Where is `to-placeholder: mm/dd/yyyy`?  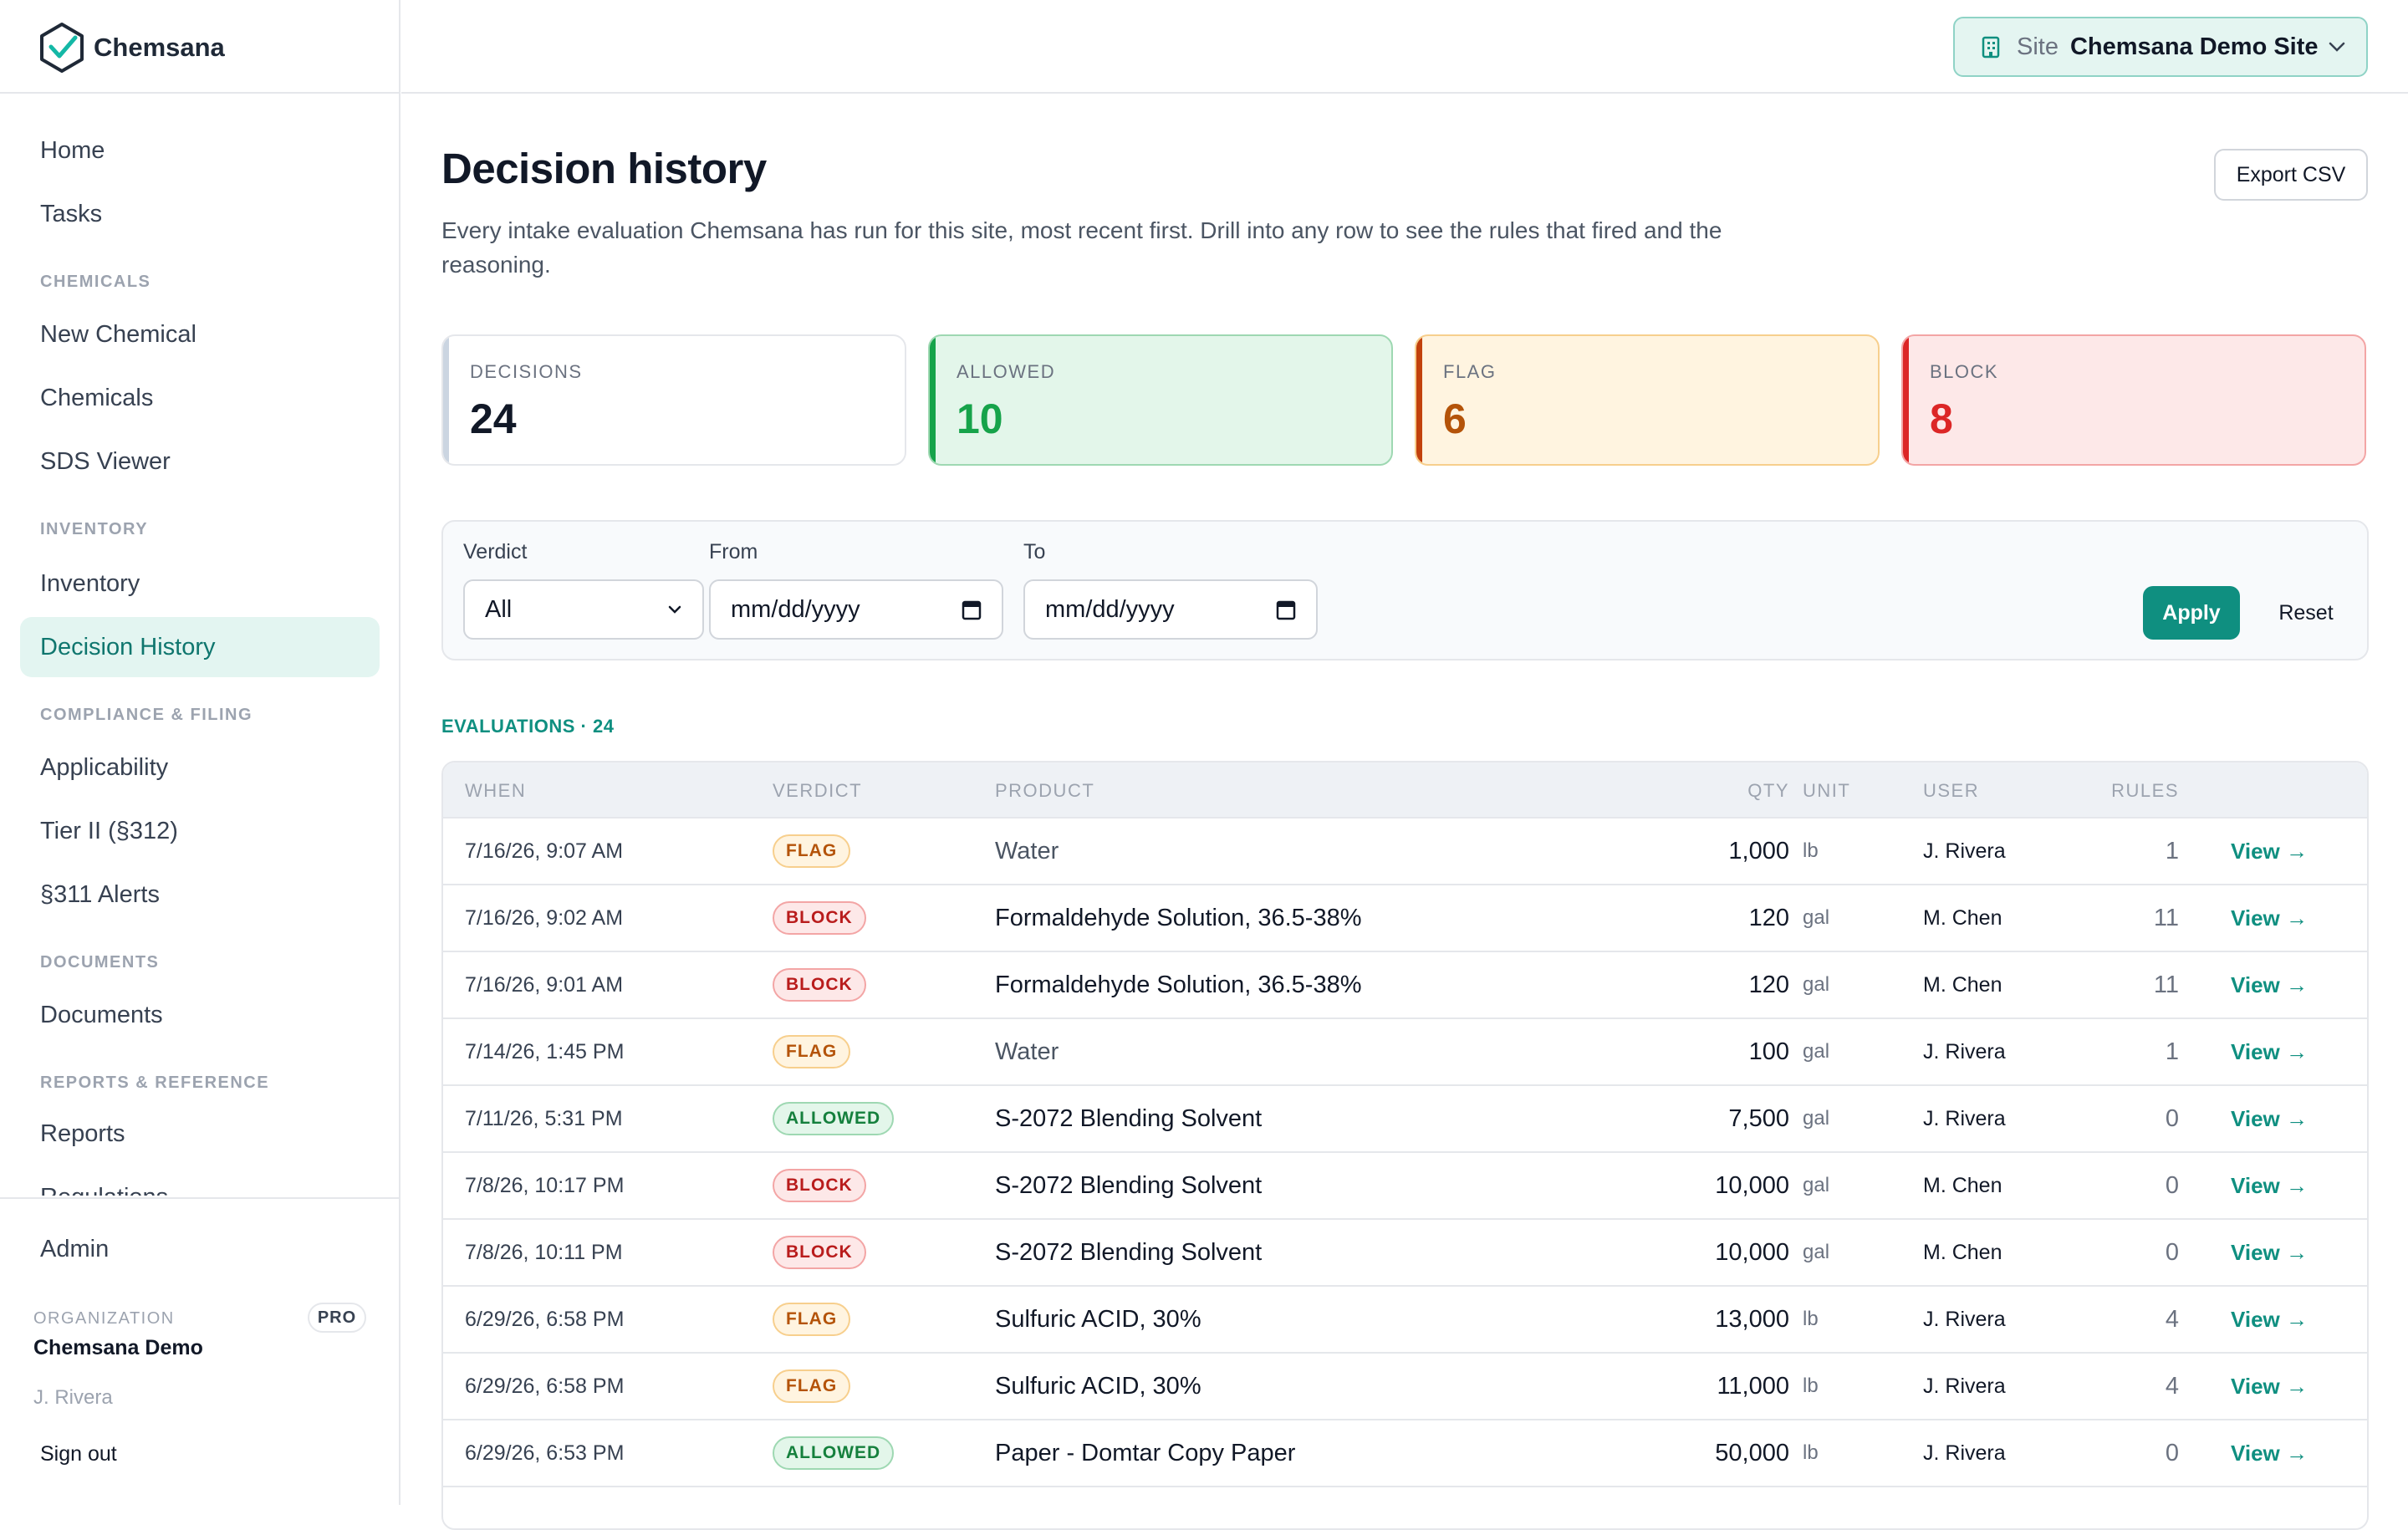
to-placeholder: mm/dd/yyyy is located at coordinates (1110, 609).